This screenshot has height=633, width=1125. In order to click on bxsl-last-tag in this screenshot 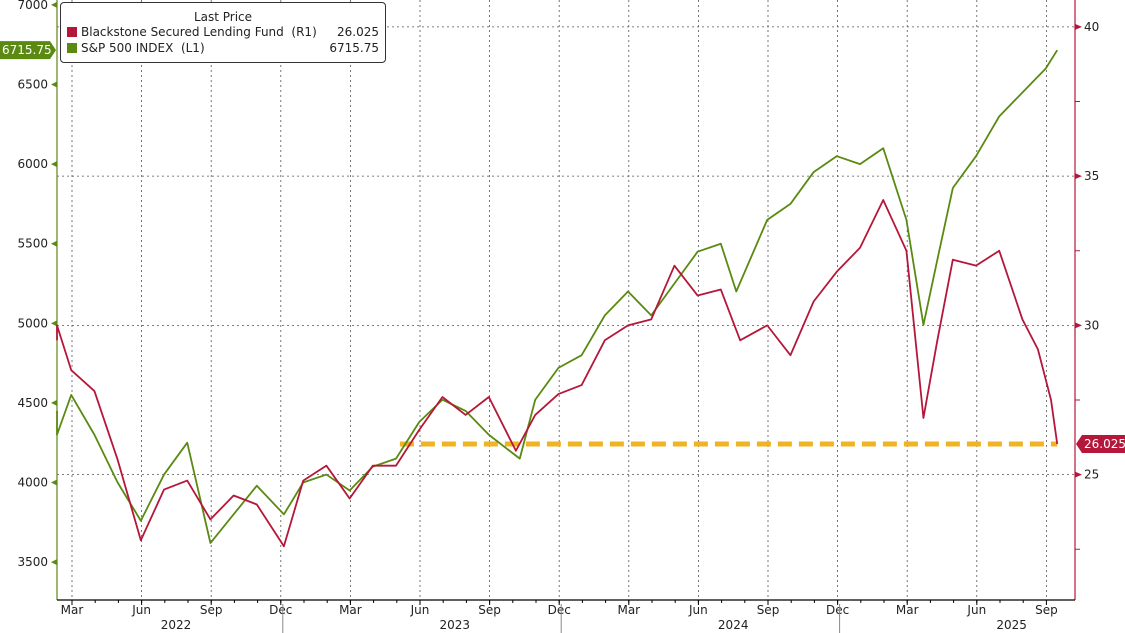, I will do `click(1100, 444)`.